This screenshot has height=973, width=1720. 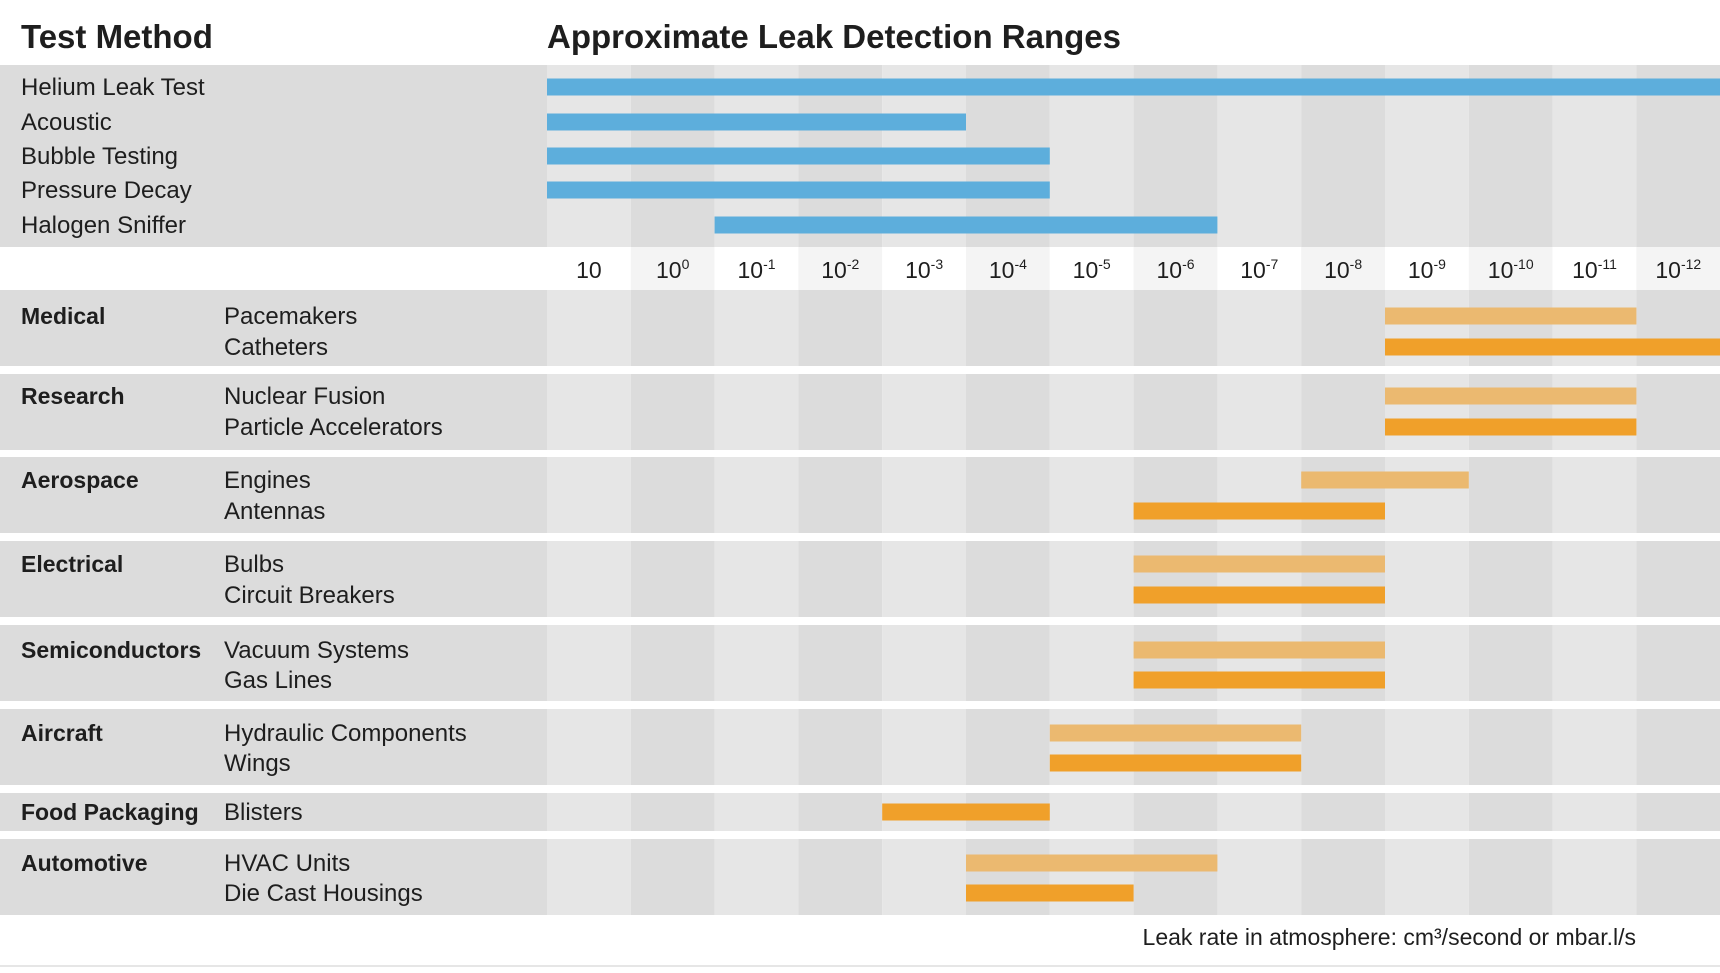 What do you see at coordinates (1104, 264) in the screenshot?
I see `tick-exponent: -5` at bounding box center [1104, 264].